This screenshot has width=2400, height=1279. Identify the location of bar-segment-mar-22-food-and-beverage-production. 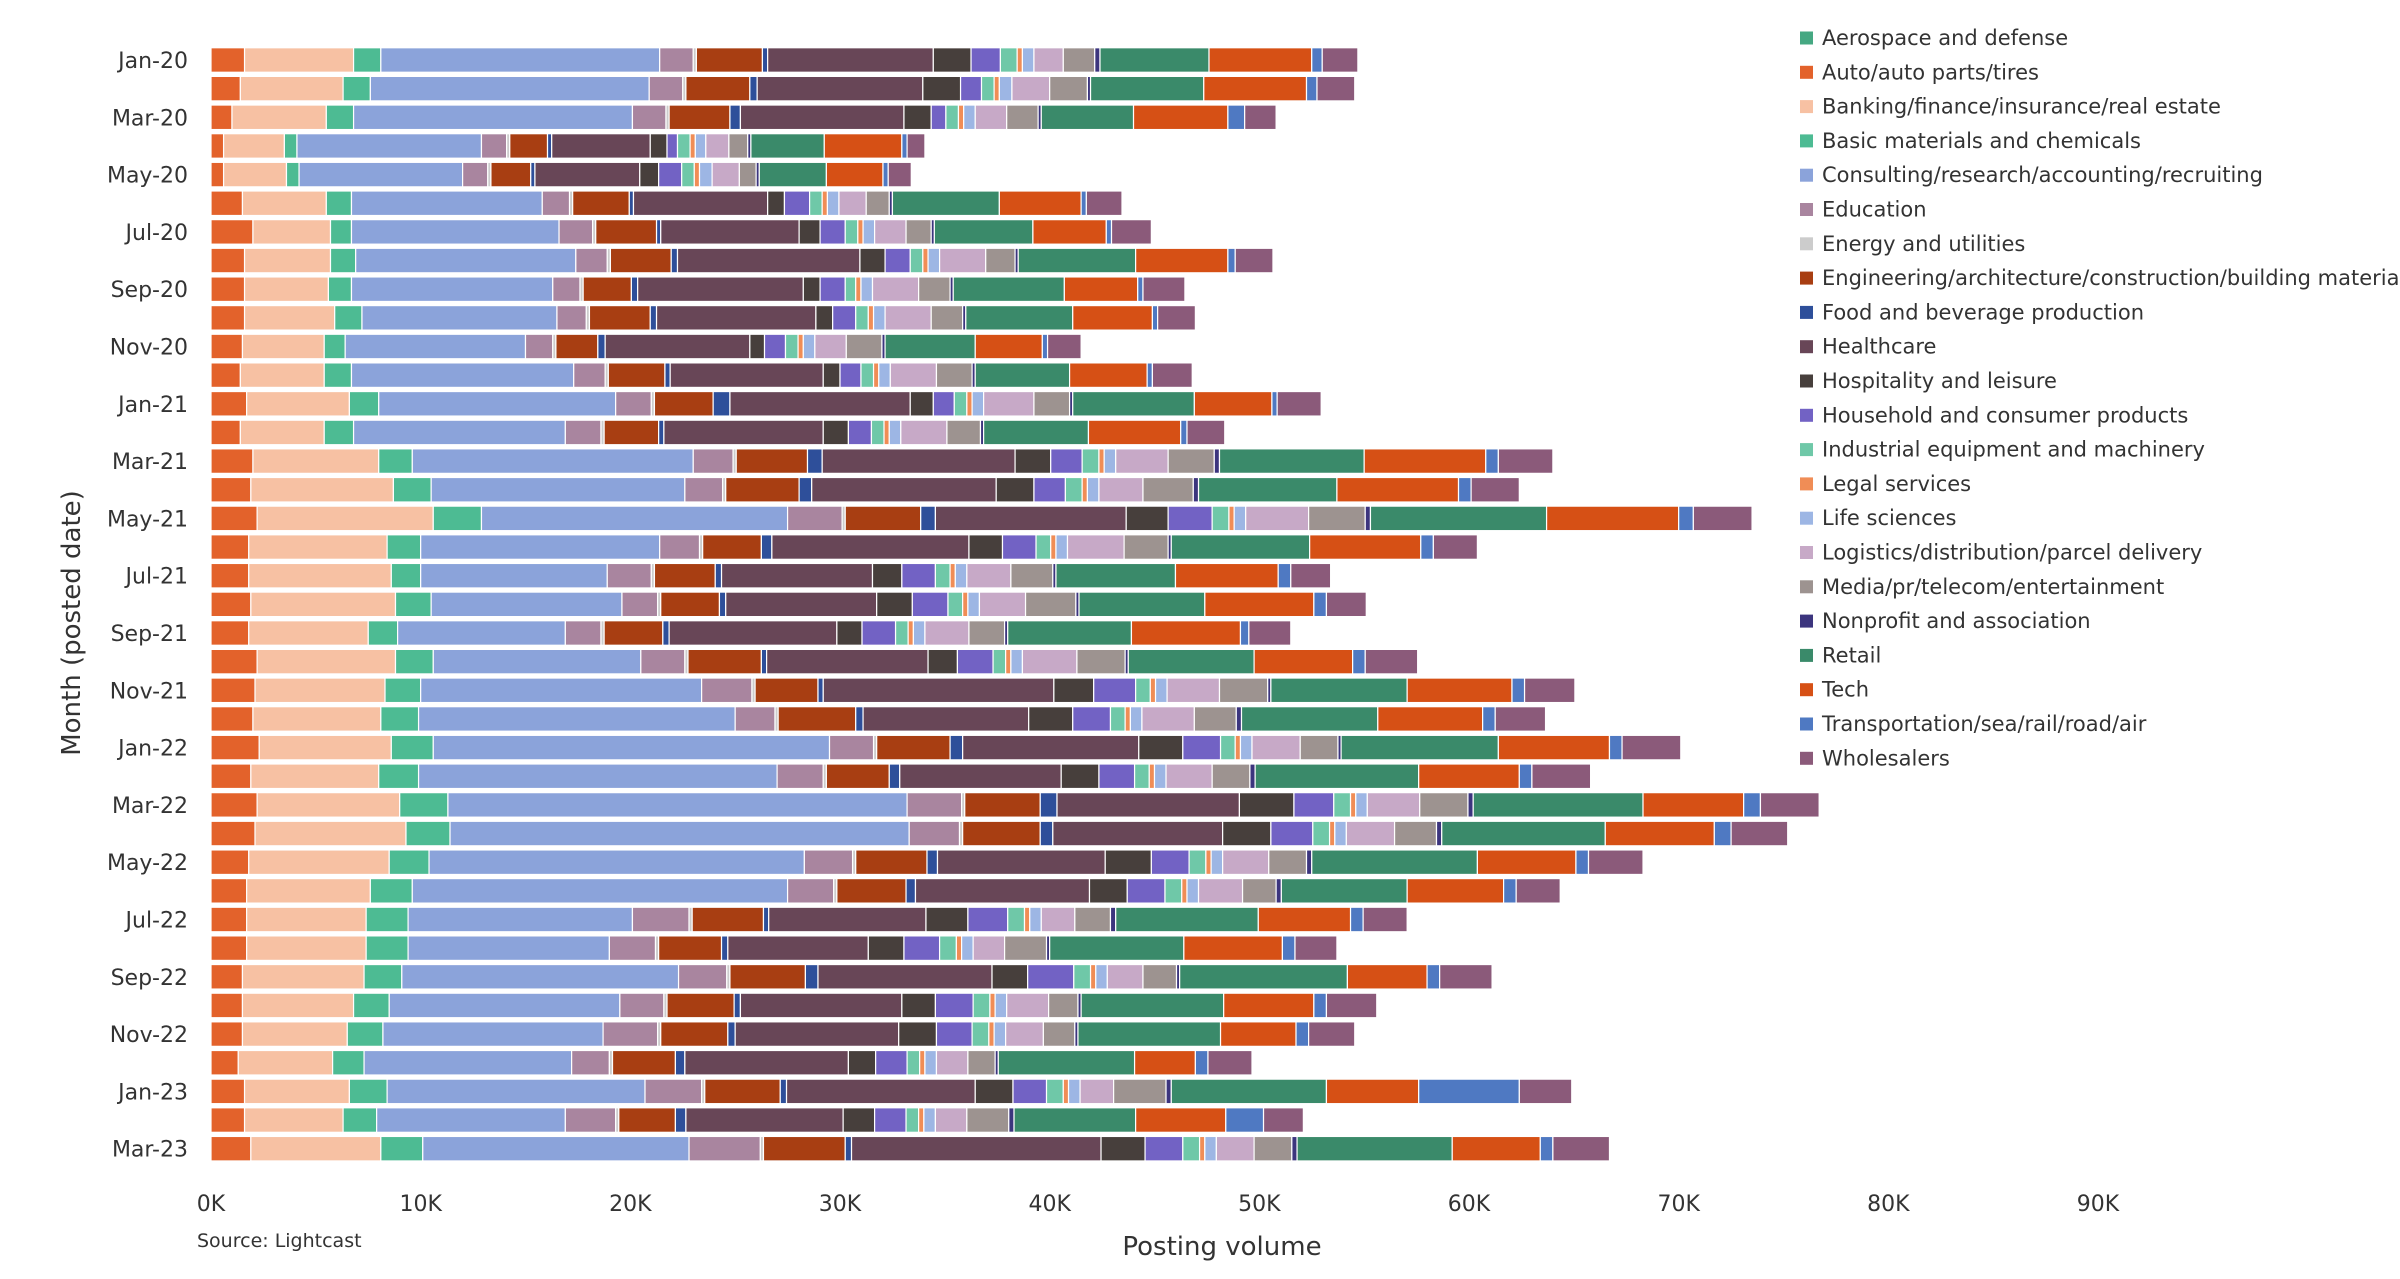
(1048, 805).